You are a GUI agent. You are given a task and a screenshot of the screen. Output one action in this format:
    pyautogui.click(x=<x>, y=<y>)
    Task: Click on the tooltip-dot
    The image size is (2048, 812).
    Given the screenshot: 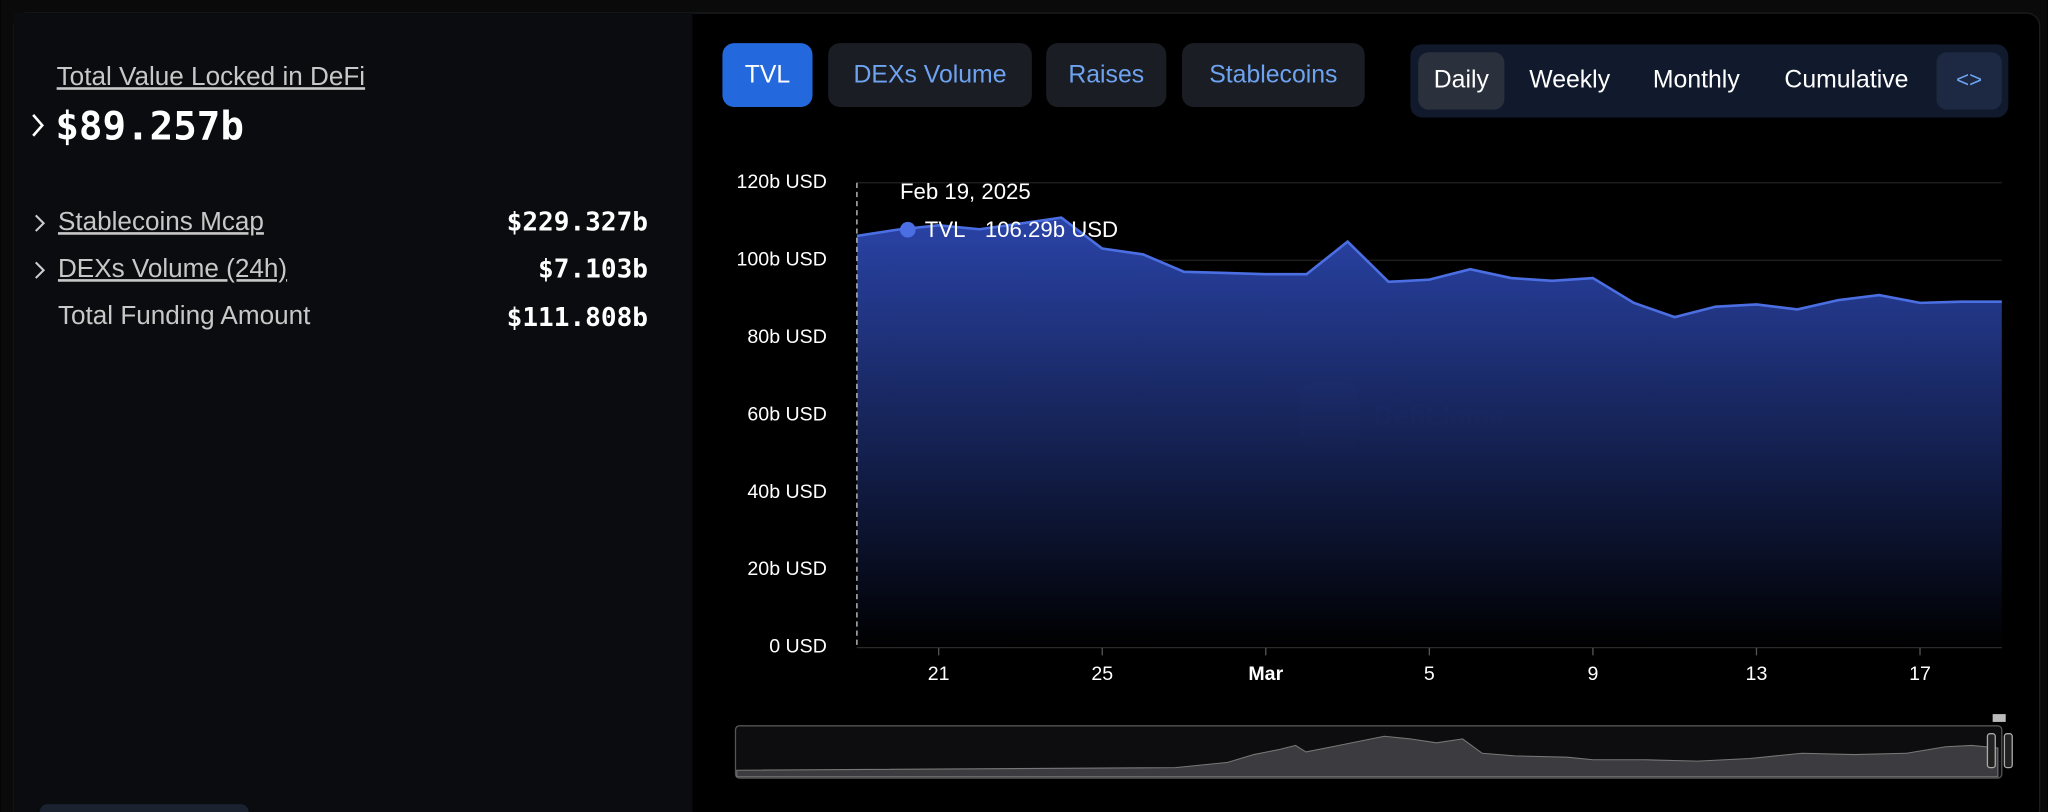 What is the action you would take?
    pyautogui.click(x=907, y=229)
    